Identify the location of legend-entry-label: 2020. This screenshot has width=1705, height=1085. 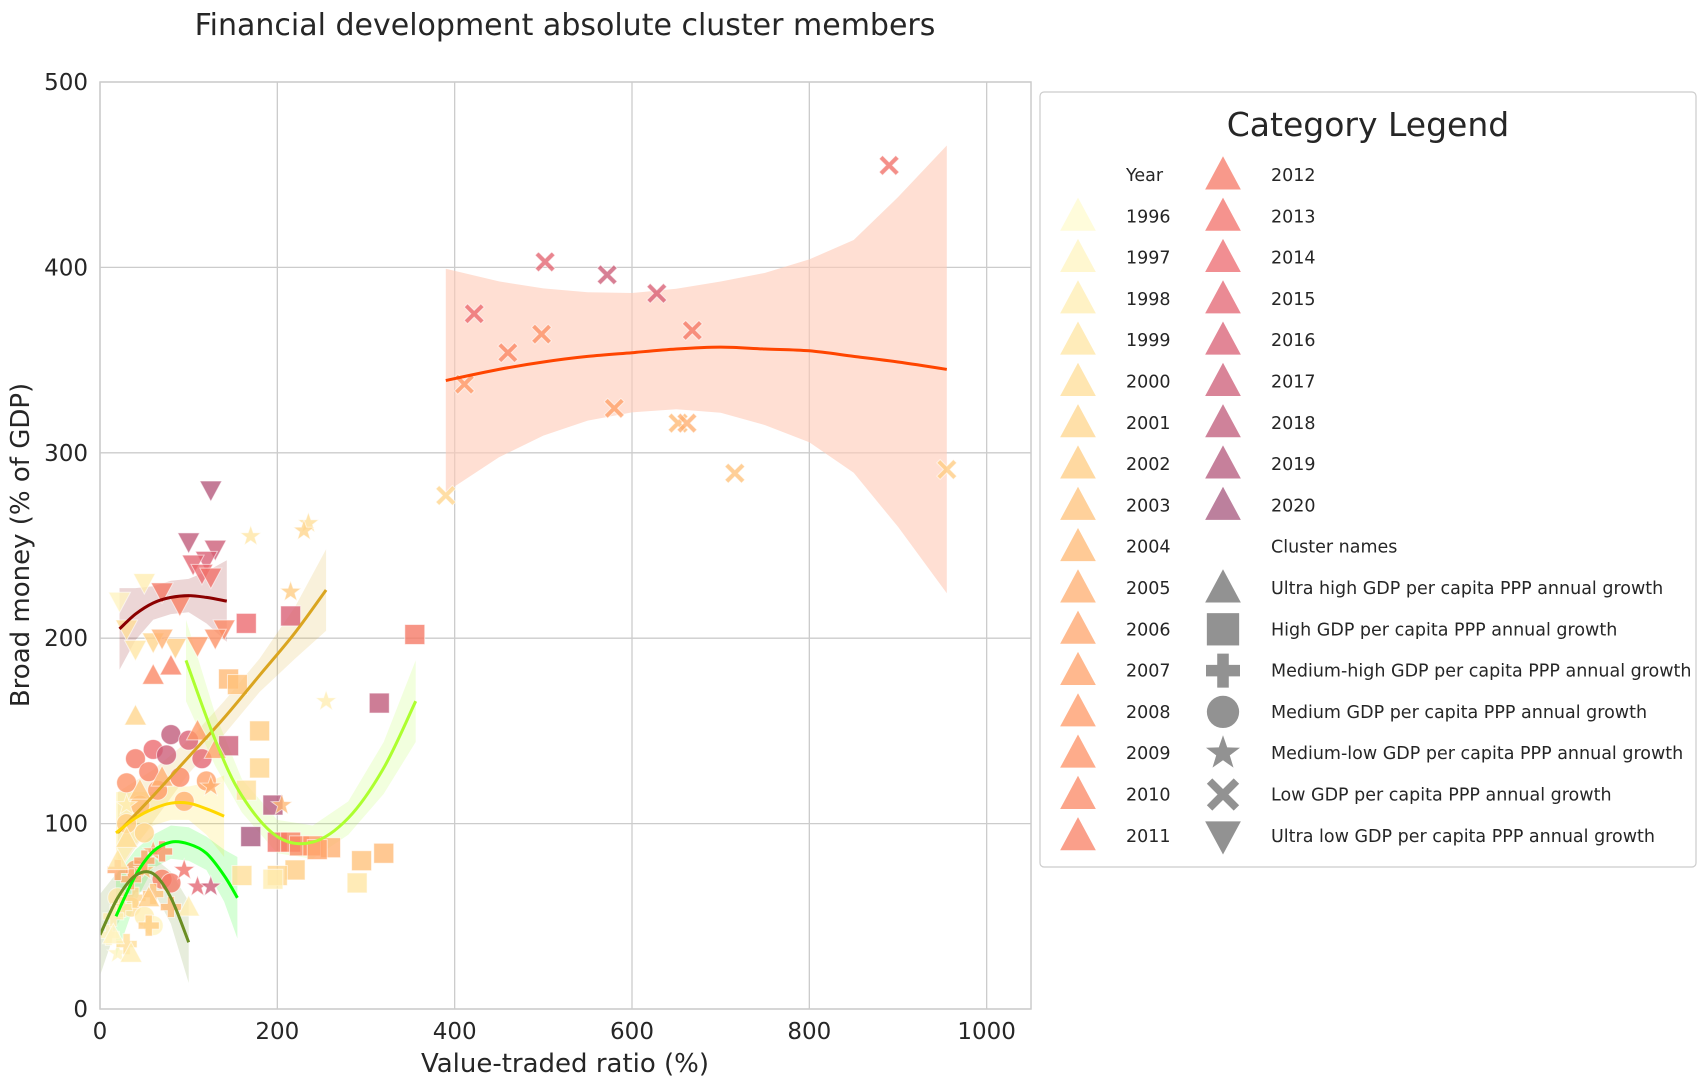
(1293, 506).